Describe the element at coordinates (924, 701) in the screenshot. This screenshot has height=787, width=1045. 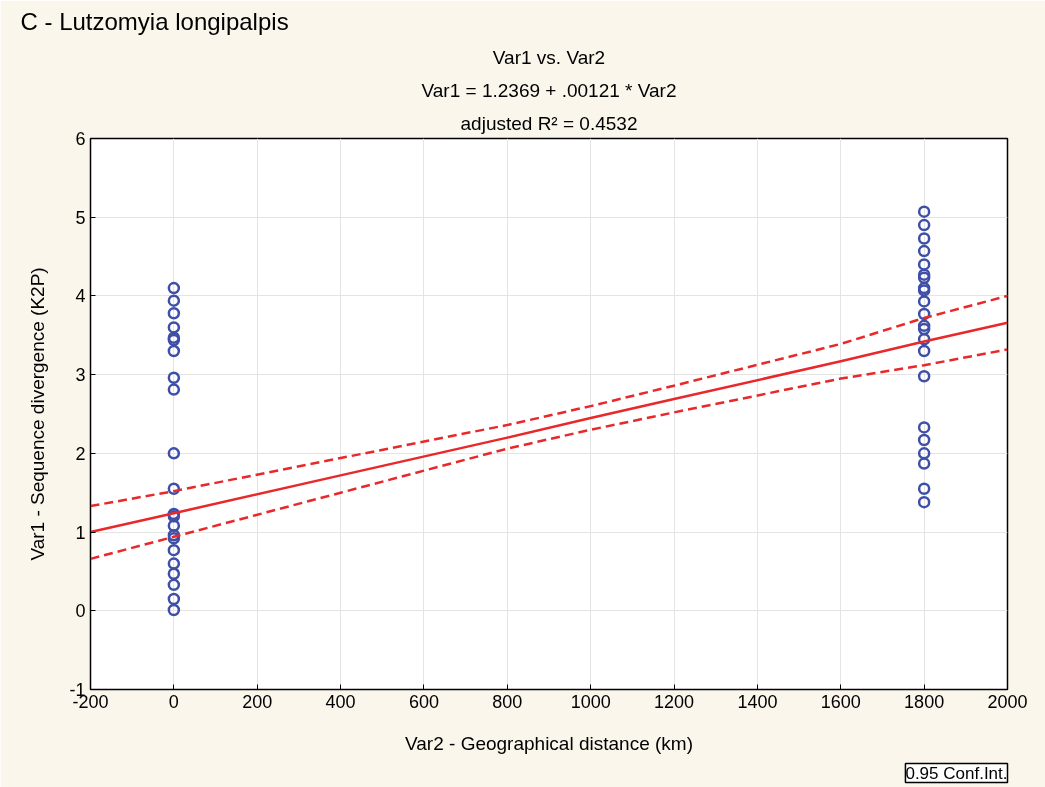
I see `x-tick-label: 1800` at that location.